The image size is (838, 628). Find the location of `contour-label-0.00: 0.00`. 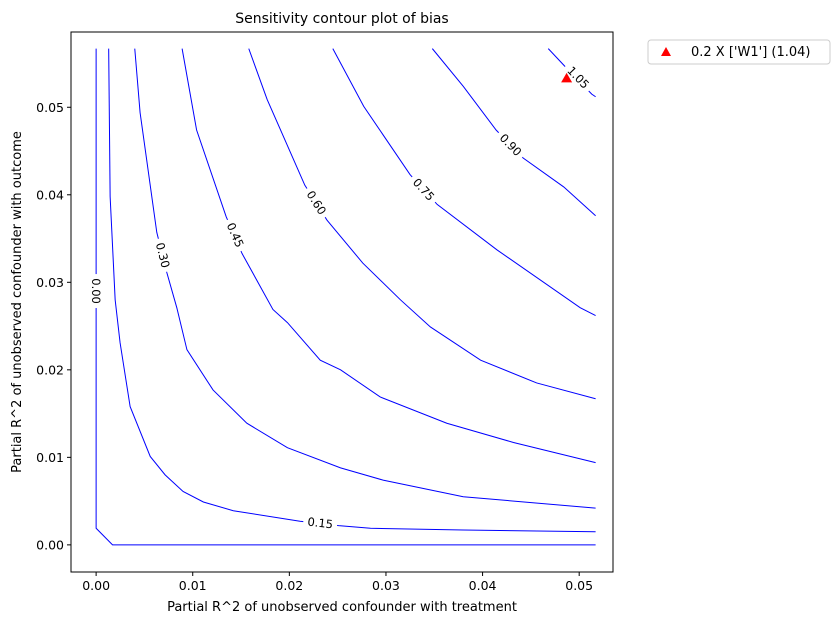

contour-label-0.00: 0.00 is located at coordinates (96, 291).